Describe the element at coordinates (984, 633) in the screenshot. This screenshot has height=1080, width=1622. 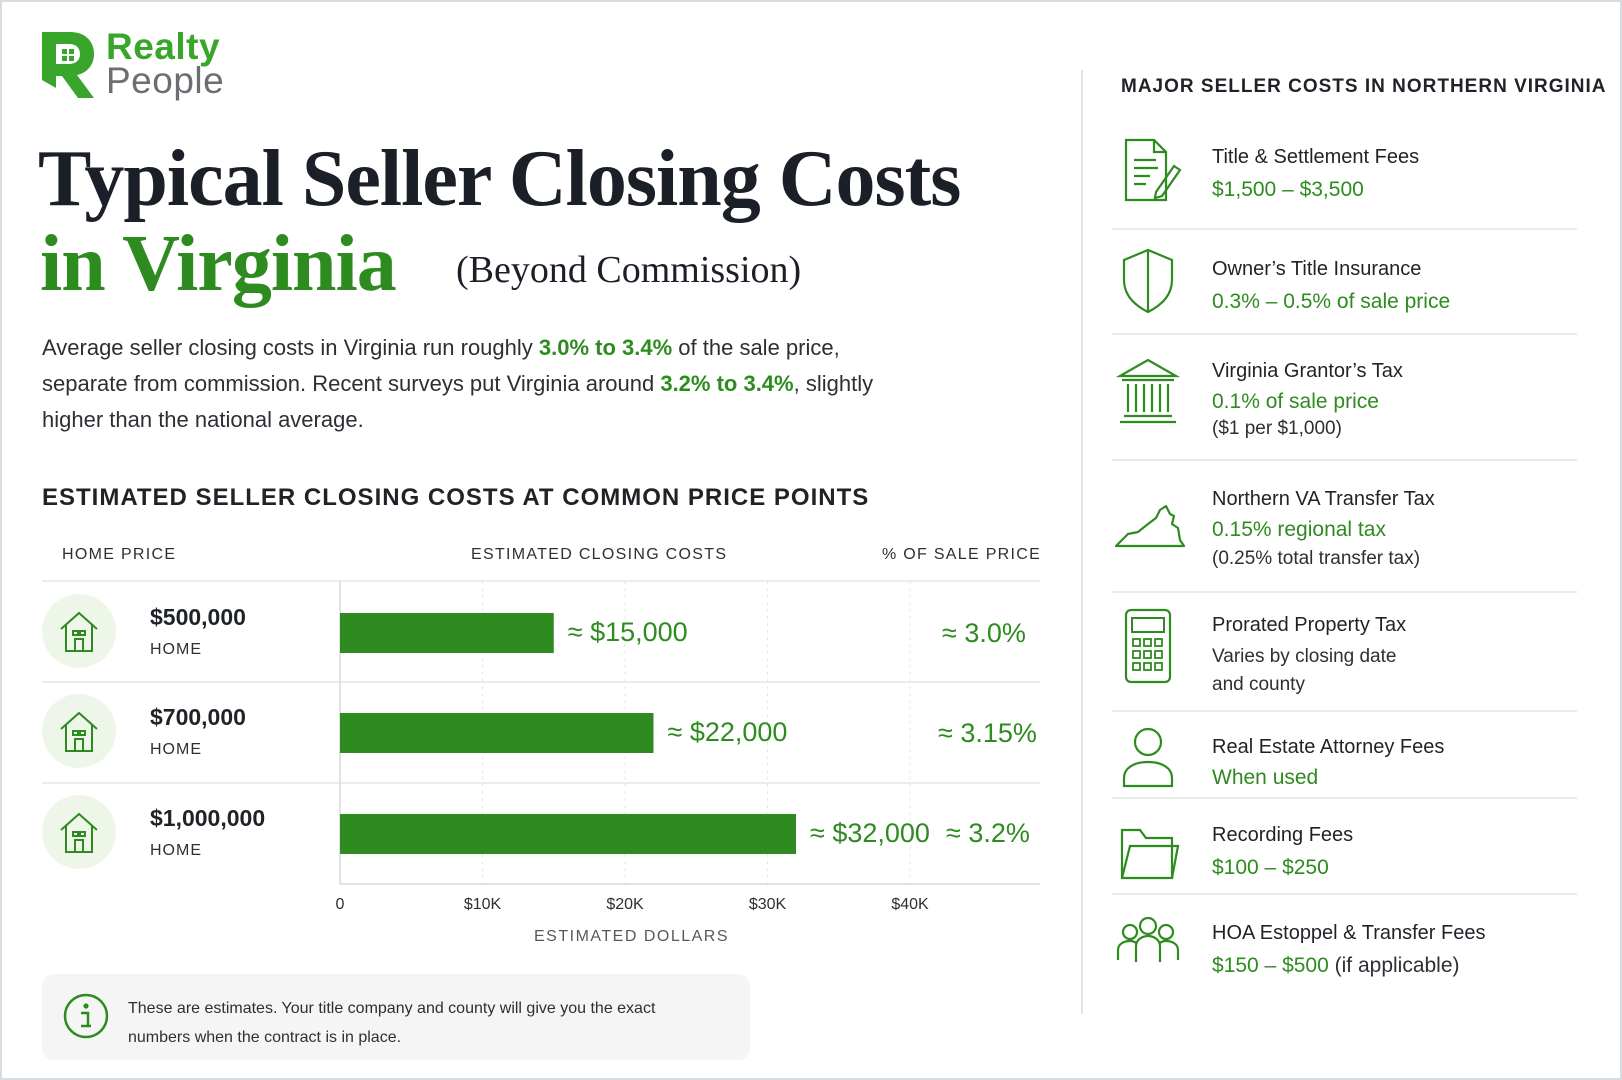
I see `percent-label: ≈ 3.0%` at that location.